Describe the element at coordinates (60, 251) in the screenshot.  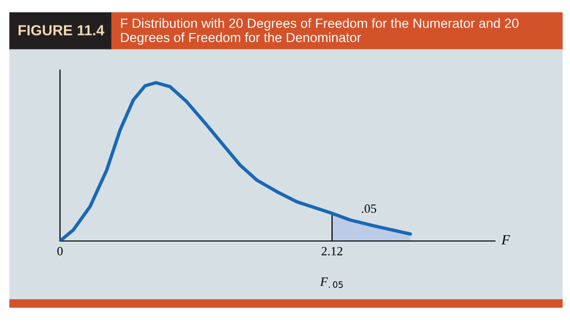
I see `x-tick-label: 0` at that location.